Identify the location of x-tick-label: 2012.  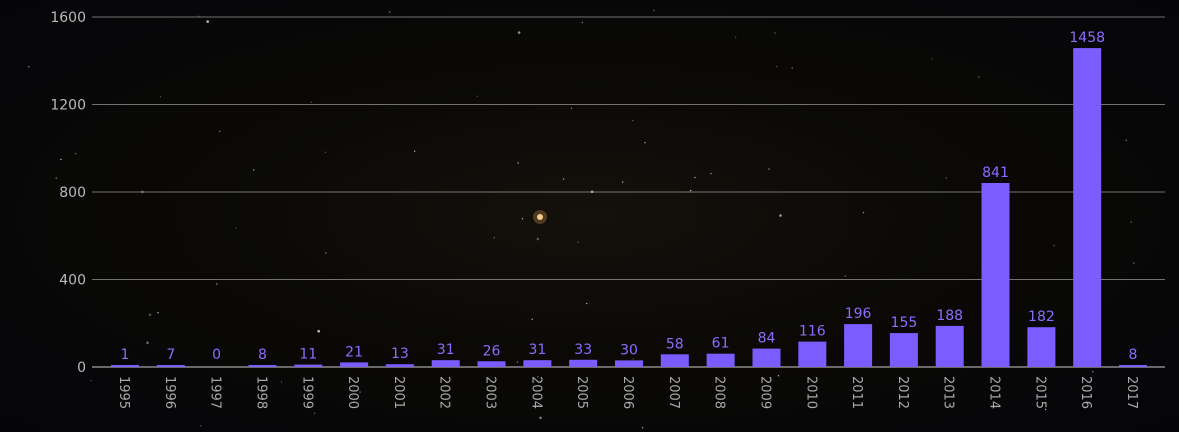
(902, 392).